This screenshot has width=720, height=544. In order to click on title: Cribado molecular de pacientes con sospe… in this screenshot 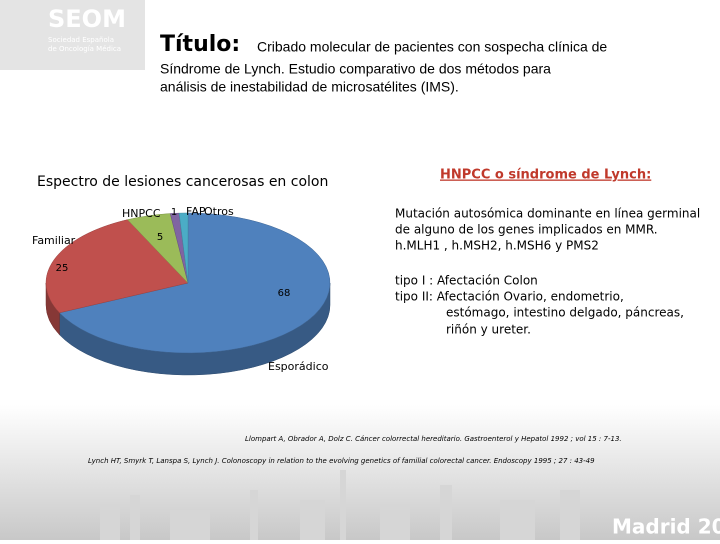, I will do `click(432, 47)`.